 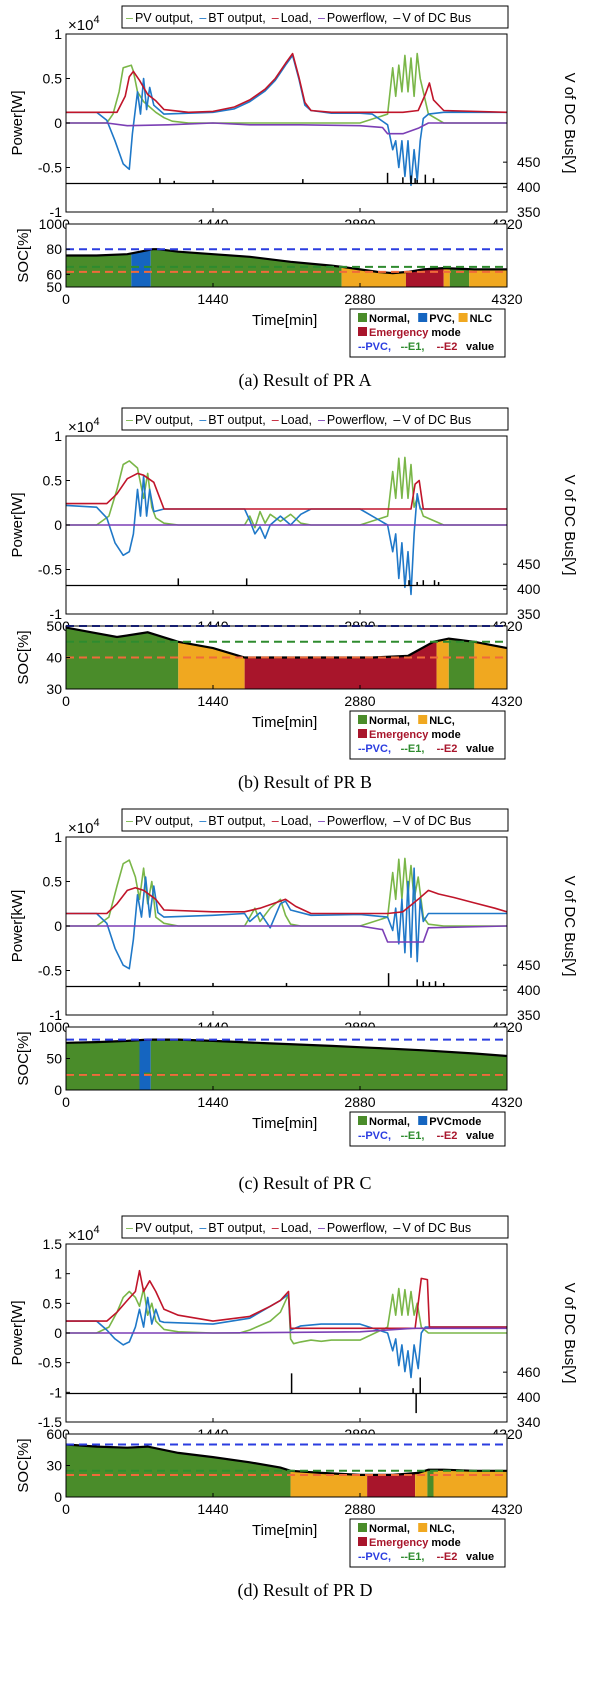 What do you see at coordinates (389, 319) in the screenshot?
I see `mode-legend-text: Normal,` at bounding box center [389, 319].